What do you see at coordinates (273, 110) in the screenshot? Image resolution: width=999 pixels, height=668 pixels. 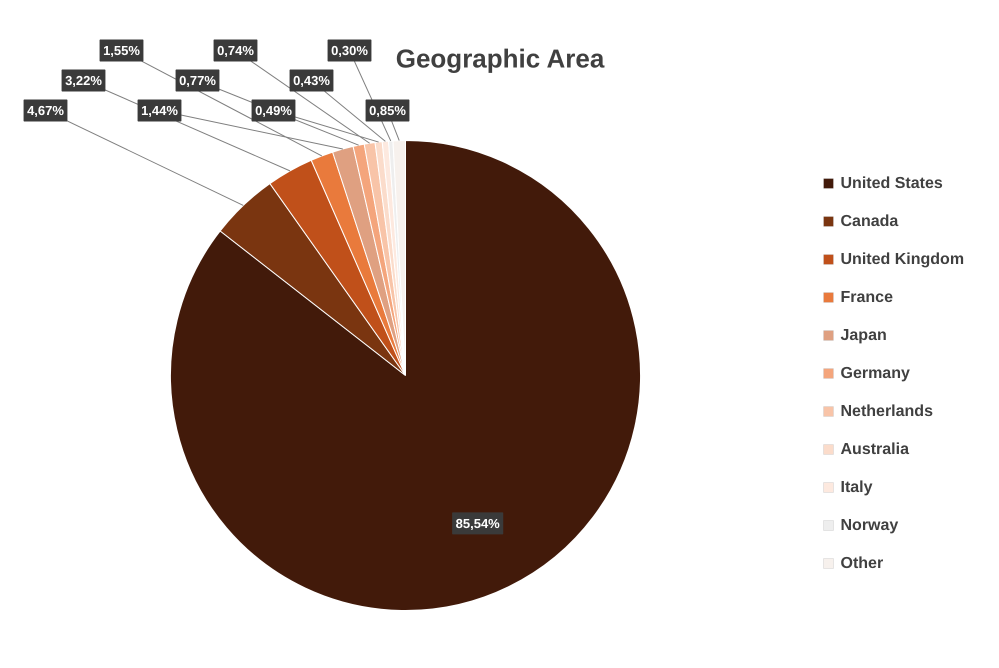 I see `data-label: 0,49%` at bounding box center [273, 110].